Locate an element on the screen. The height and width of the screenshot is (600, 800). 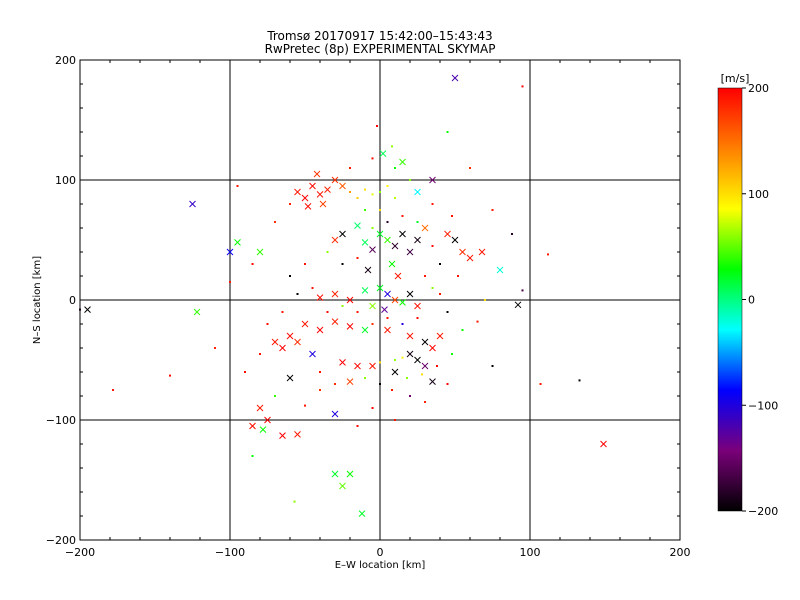
x-tick-label: 0 is located at coordinates (380, 552).